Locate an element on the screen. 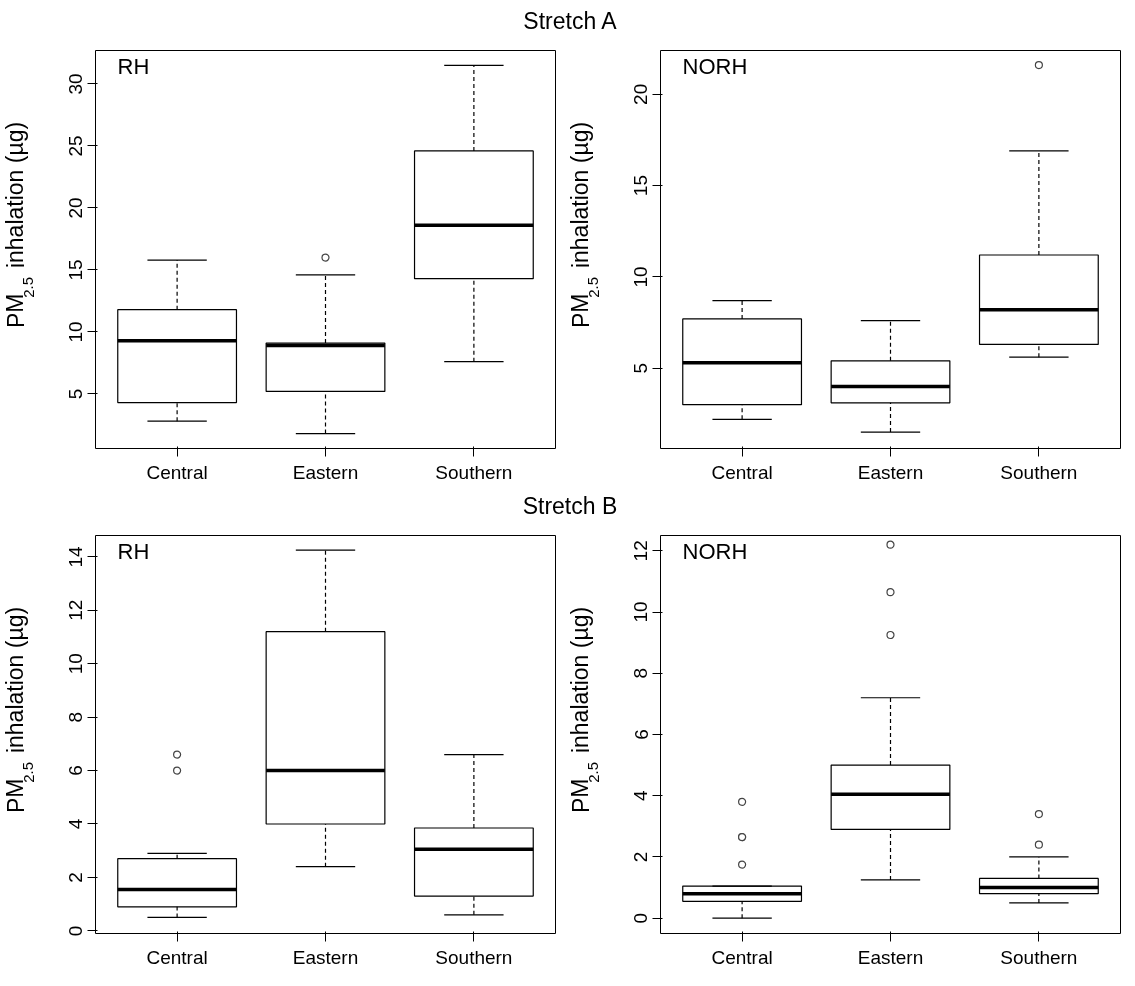 This screenshot has width=1135, height=986. y-tick-label: 14 is located at coordinates (76, 556).